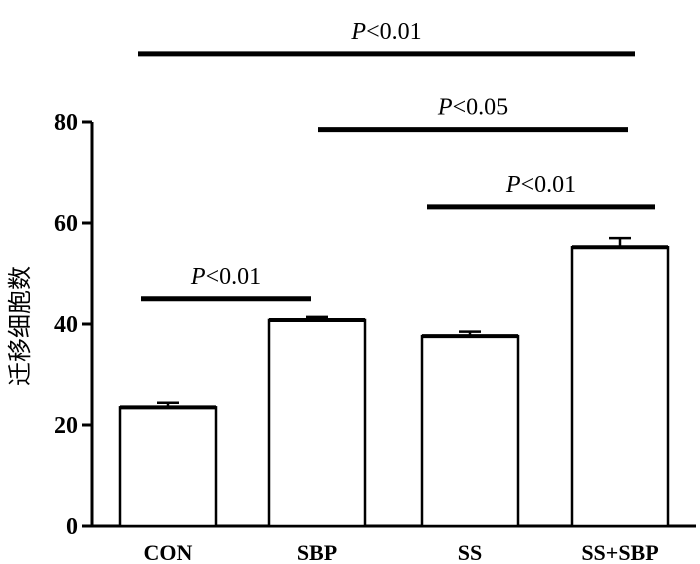 The image size is (700, 564). What do you see at coordinates (168, 552) in the screenshot?
I see `category-label: CON` at bounding box center [168, 552].